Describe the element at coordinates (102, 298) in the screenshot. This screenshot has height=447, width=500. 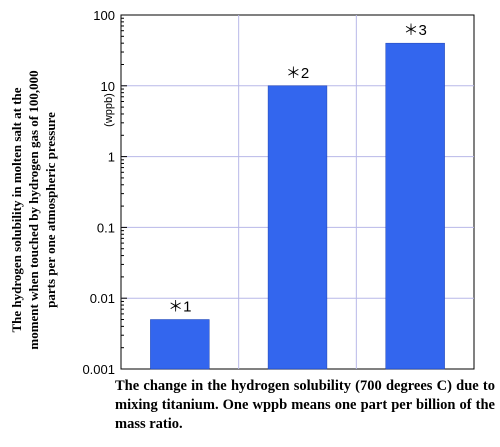
I see `y-tick-label: 0.01` at that location.